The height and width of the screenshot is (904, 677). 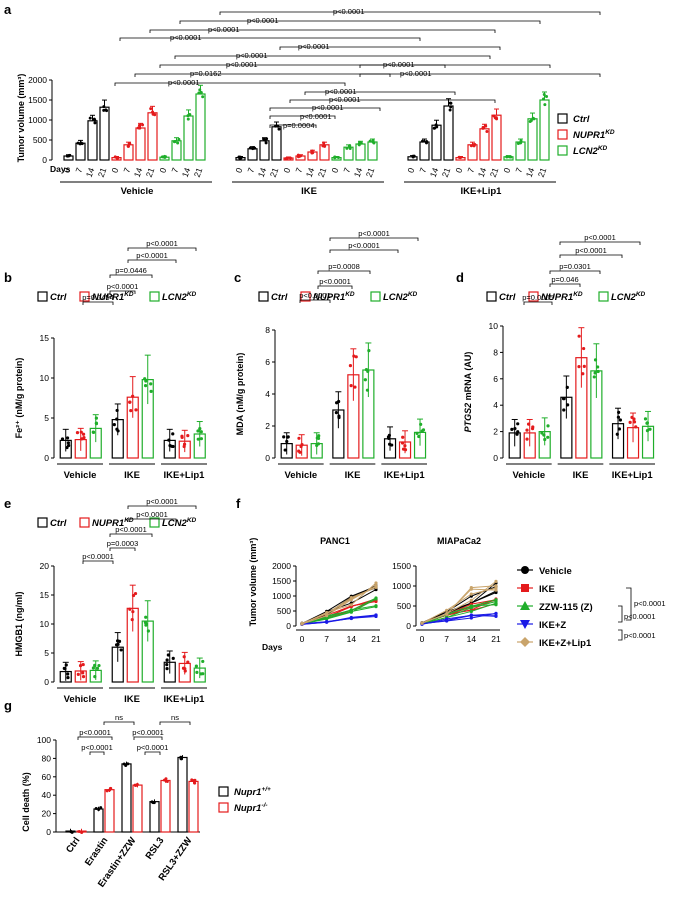 I want to click on group-label: IKE+Lip1, so click(x=633, y=475).